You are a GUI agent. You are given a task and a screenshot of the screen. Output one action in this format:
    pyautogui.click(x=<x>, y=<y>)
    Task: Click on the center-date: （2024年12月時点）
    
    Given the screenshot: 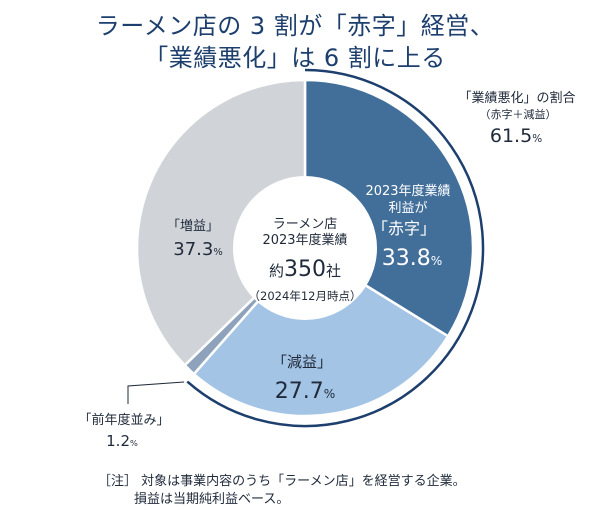 What is the action you would take?
    pyautogui.click(x=305, y=296)
    